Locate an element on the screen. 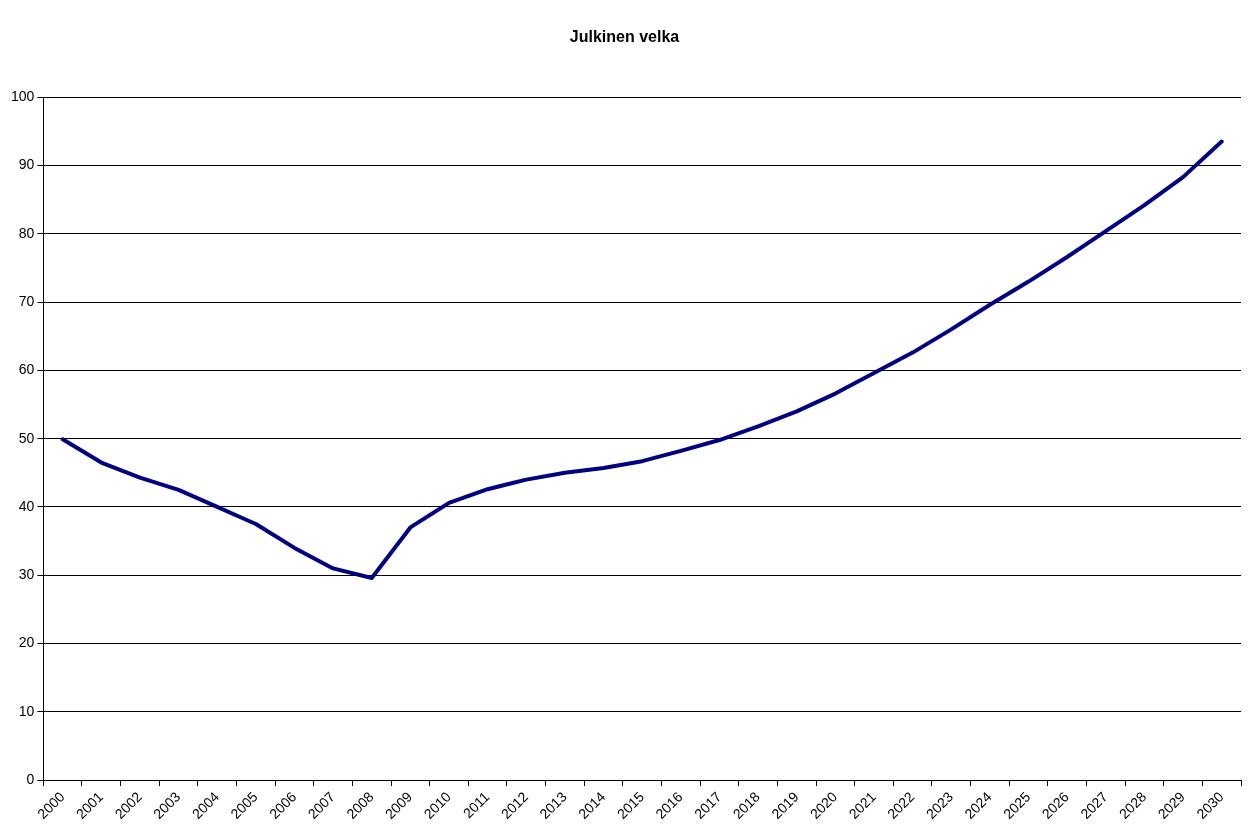 The height and width of the screenshot is (834, 1259). y-tick-label: 0 is located at coordinates (30, 778).